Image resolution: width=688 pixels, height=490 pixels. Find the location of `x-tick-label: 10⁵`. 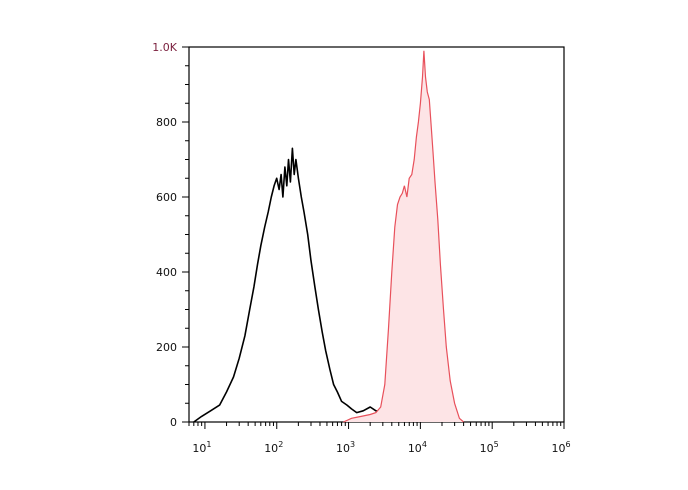

x-tick-label: 10⁵ is located at coordinates (489, 447).